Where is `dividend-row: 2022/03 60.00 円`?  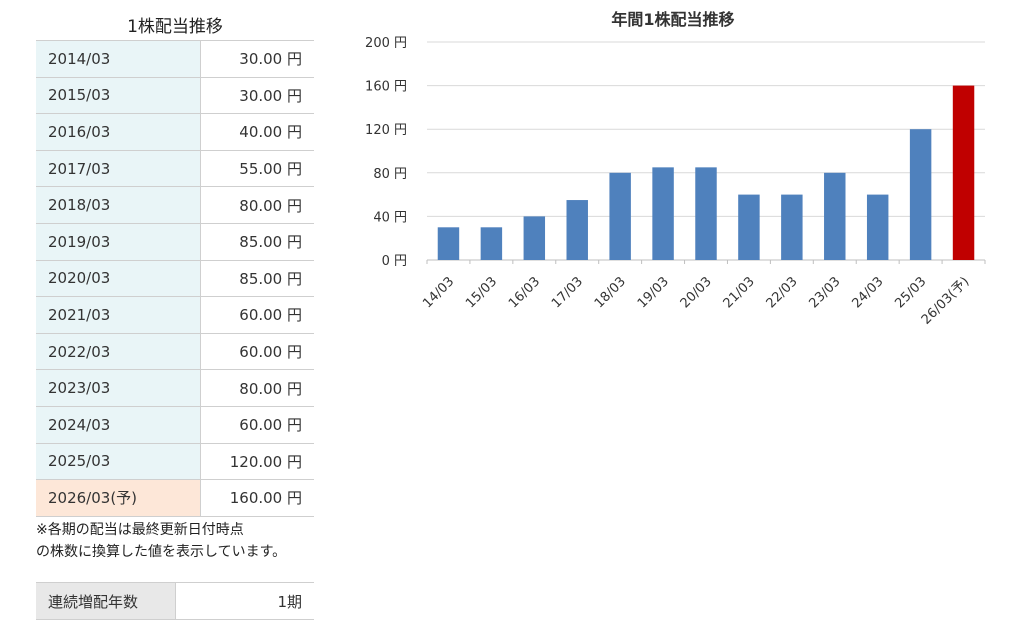
dividend-row: 2022/03 60.00 円 is located at coordinates (175, 352).